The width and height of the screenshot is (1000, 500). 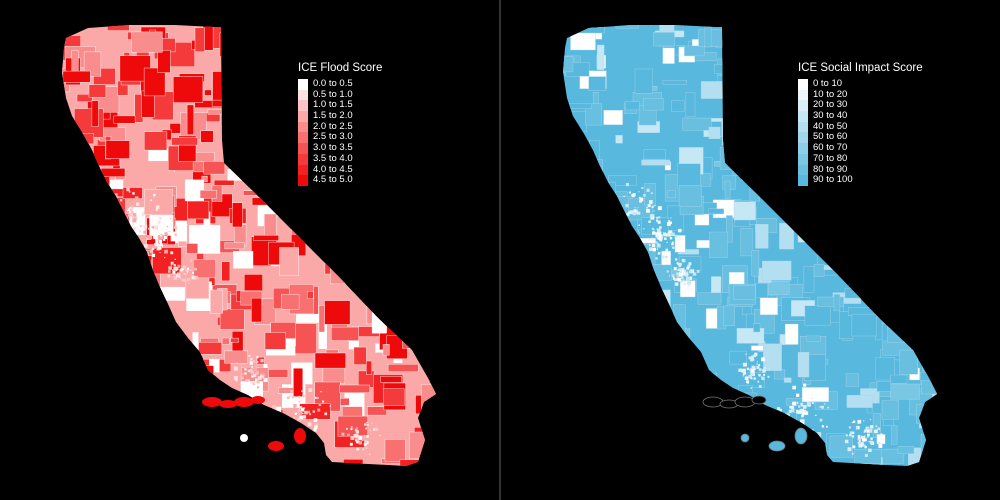 What do you see at coordinates (860, 116) in the screenshot?
I see `legend-entry: 30 to 40` at bounding box center [860, 116].